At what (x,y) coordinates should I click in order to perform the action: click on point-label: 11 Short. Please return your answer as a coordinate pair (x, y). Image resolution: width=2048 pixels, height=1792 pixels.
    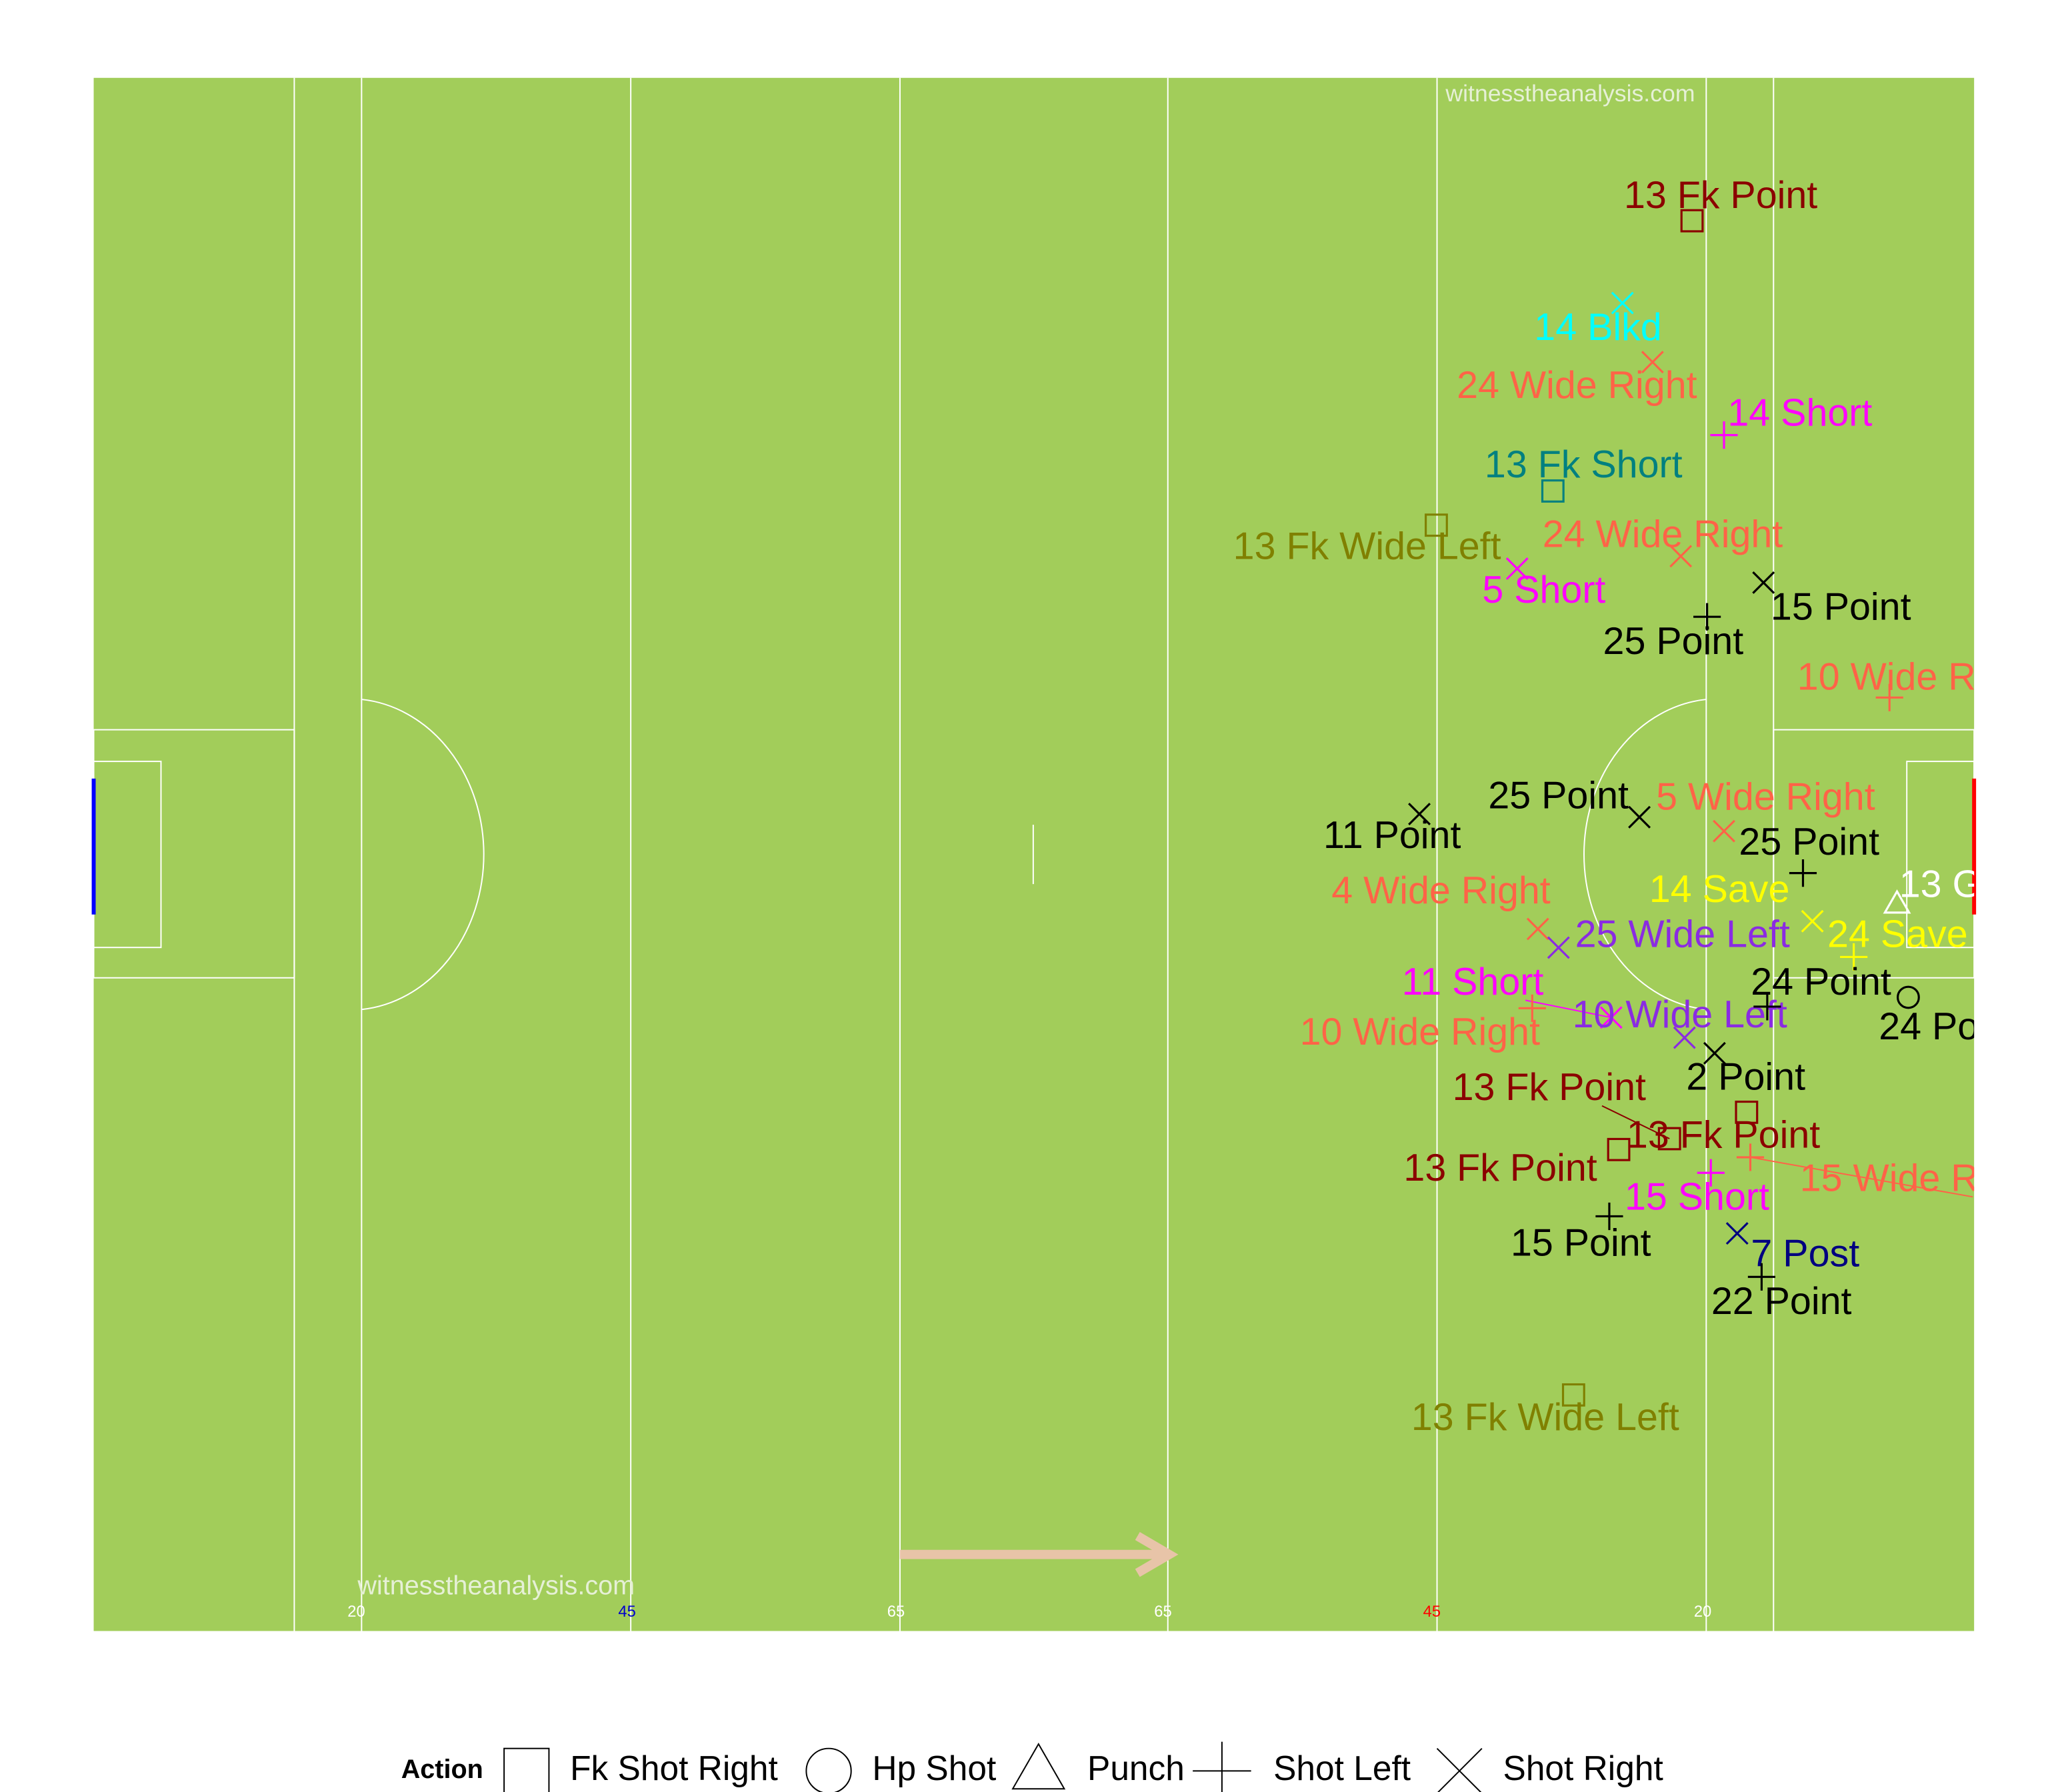
    Looking at the image, I should click on (1473, 982).